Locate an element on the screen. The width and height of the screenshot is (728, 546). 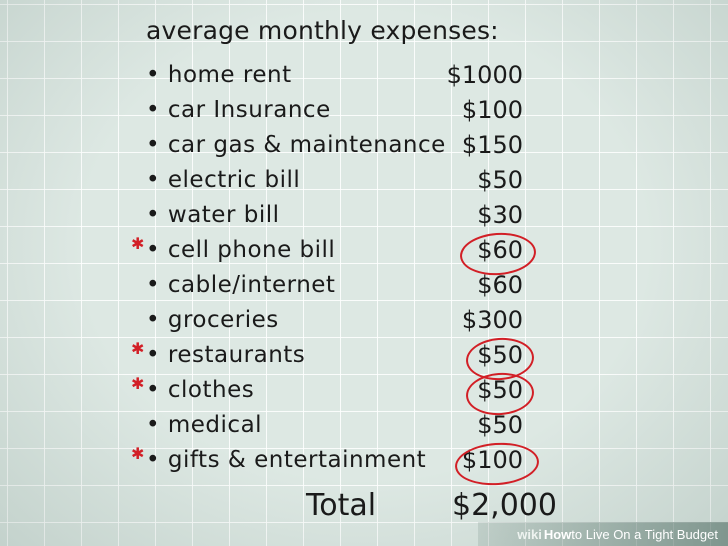
expense-row: • cable/internet $60 is located at coordinates (364, 285).